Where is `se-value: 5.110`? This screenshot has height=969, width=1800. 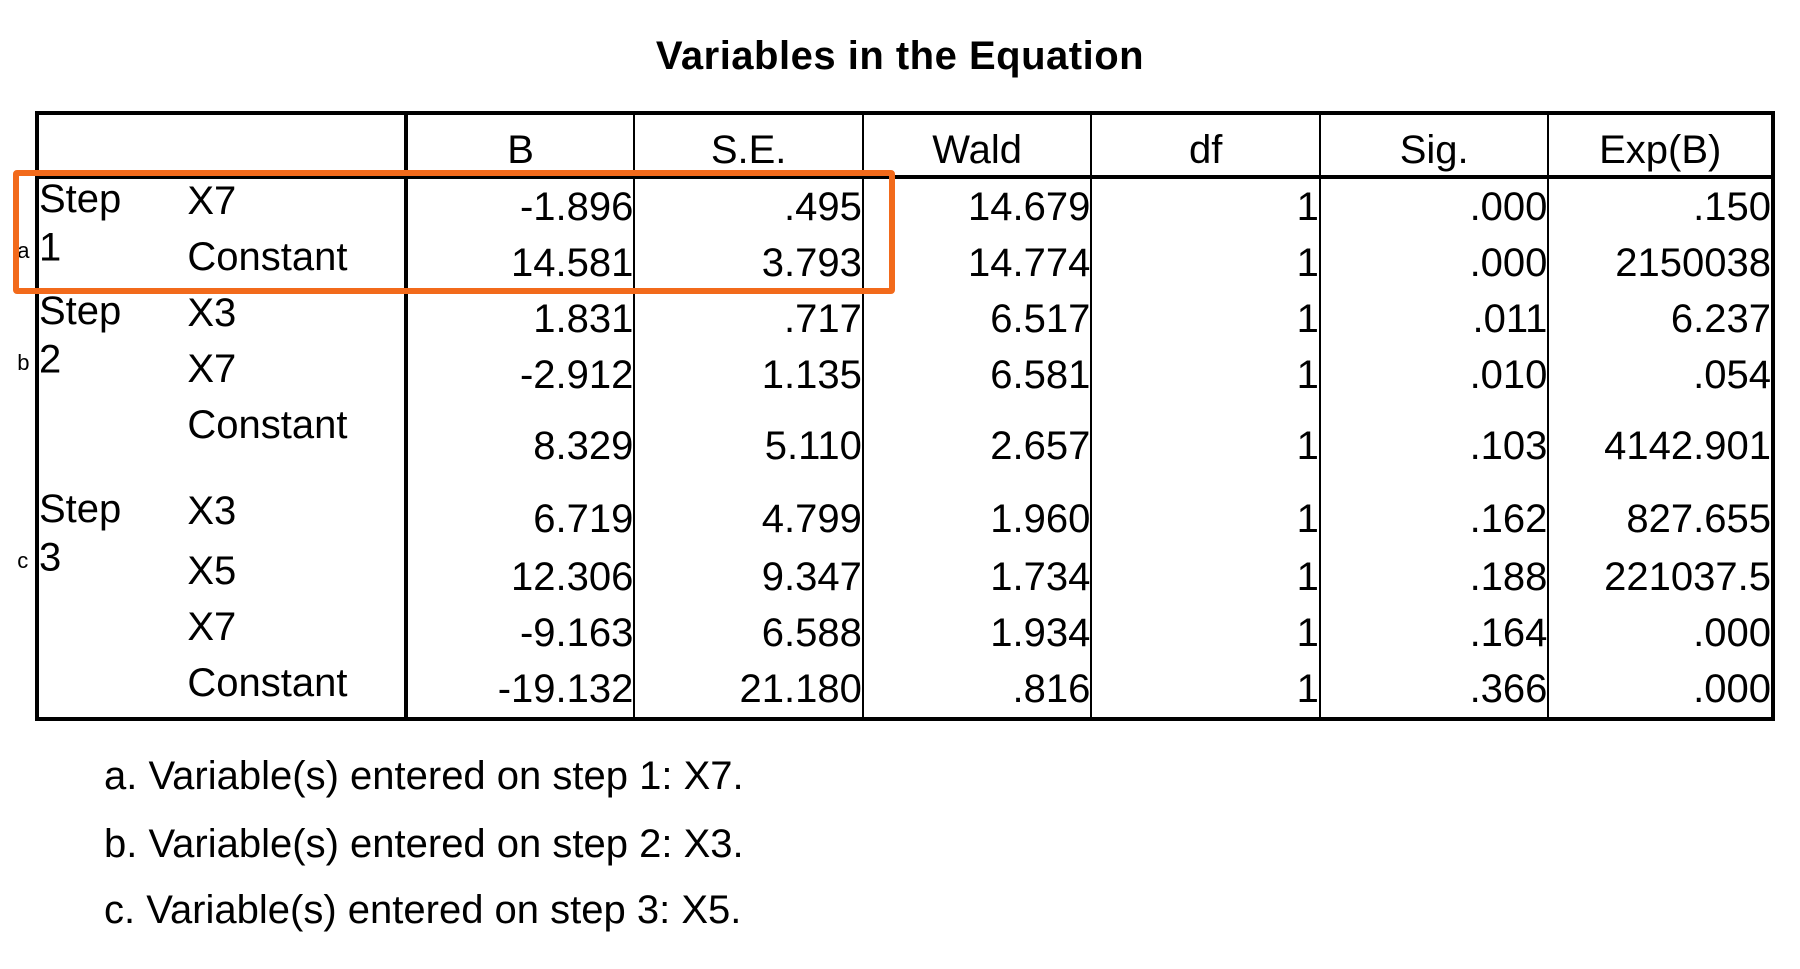 se-value: 5.110 is located at coordinates (748, 446).